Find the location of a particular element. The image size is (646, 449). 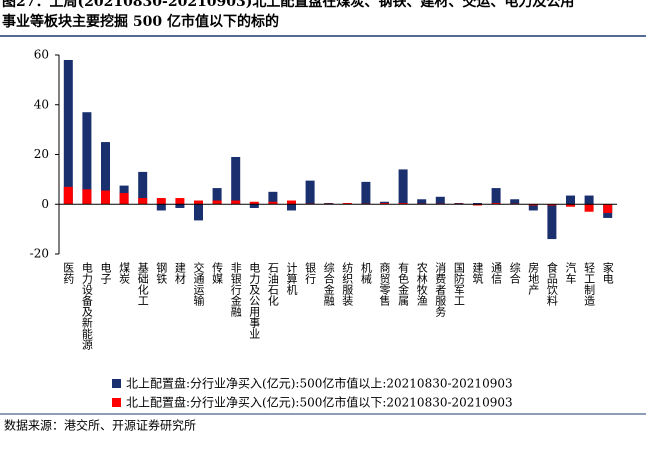

x-tick-label: 房地产 is located at coordinates (533, 279).